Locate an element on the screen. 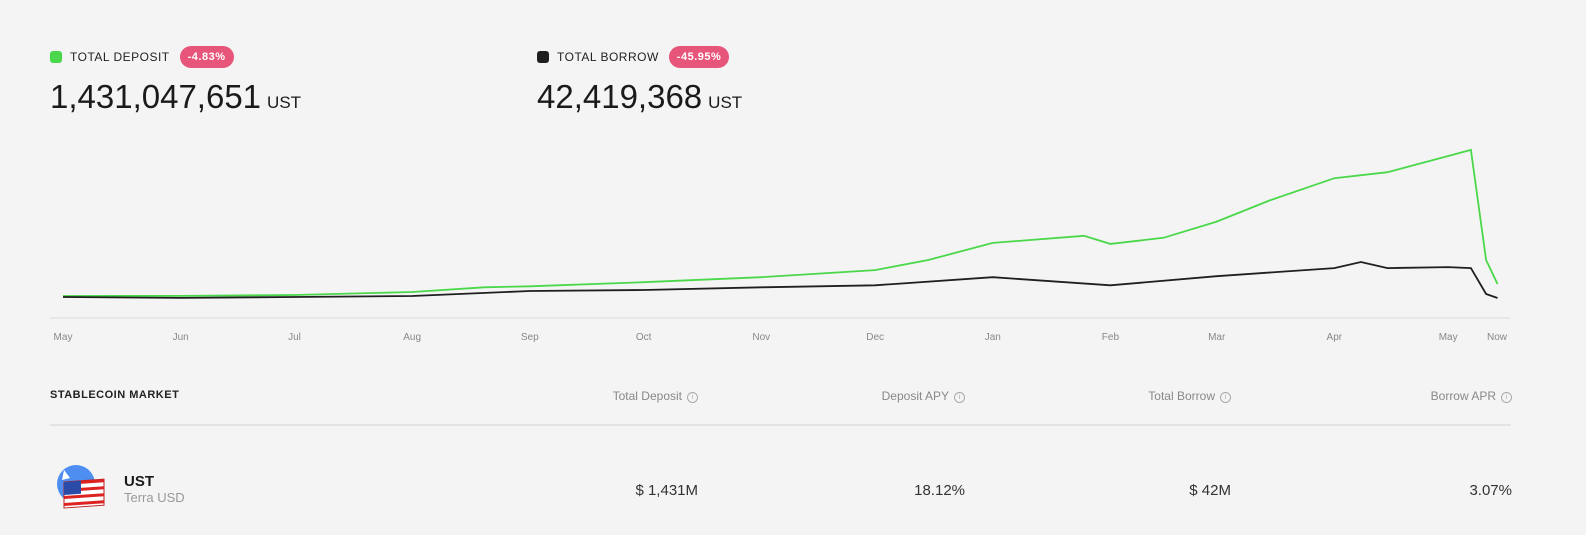 This screenshot has width=1586, height=535. col-label: Borrow APR is located at coordinates (1463, 396).